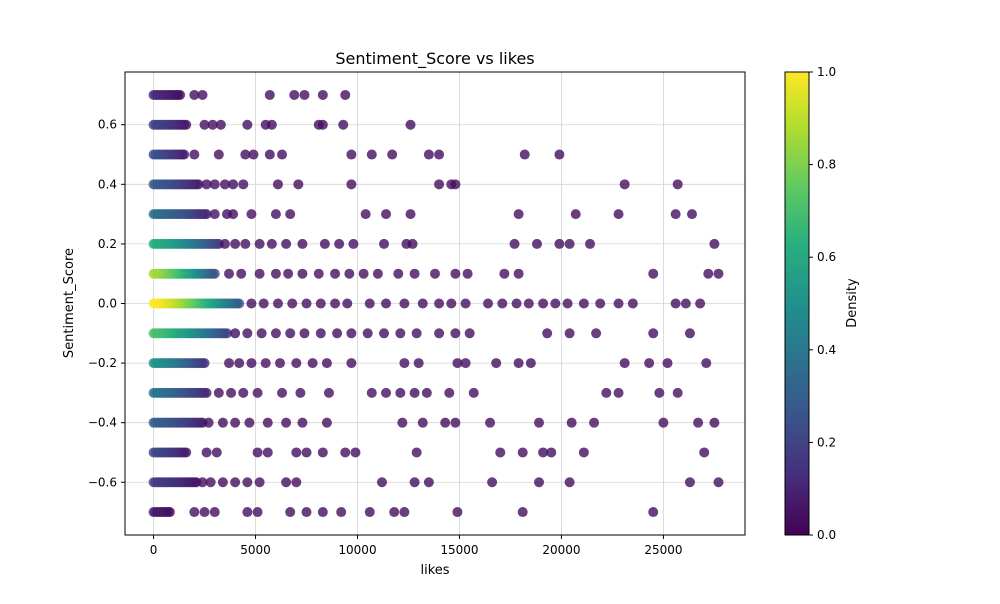 Image resolution: width=1000 pixels, height=604 pixels. Describe the element at coordinates (826, 257) in the screenshot. I see `colorbar-tick-label: 0.6` at that location.